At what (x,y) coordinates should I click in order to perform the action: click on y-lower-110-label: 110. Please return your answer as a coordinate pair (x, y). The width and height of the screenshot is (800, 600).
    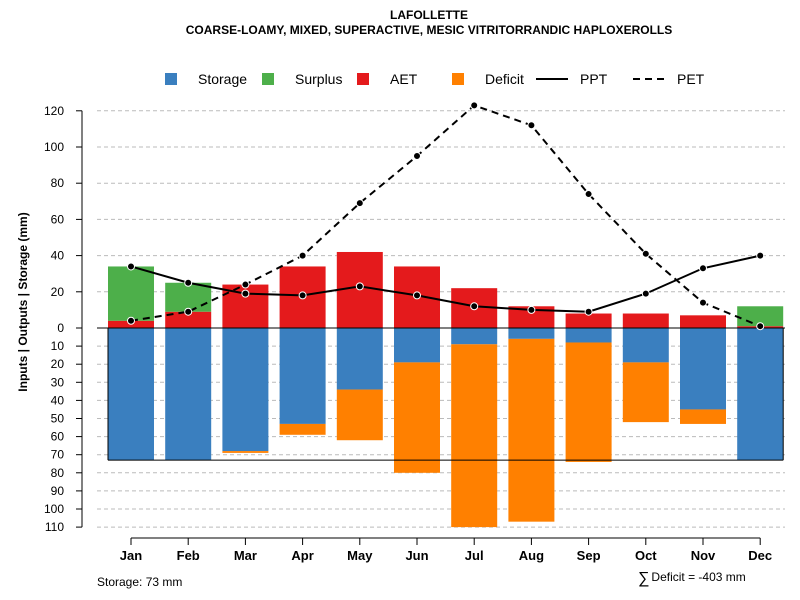
    Looking at the image, I should click on (54, 527).